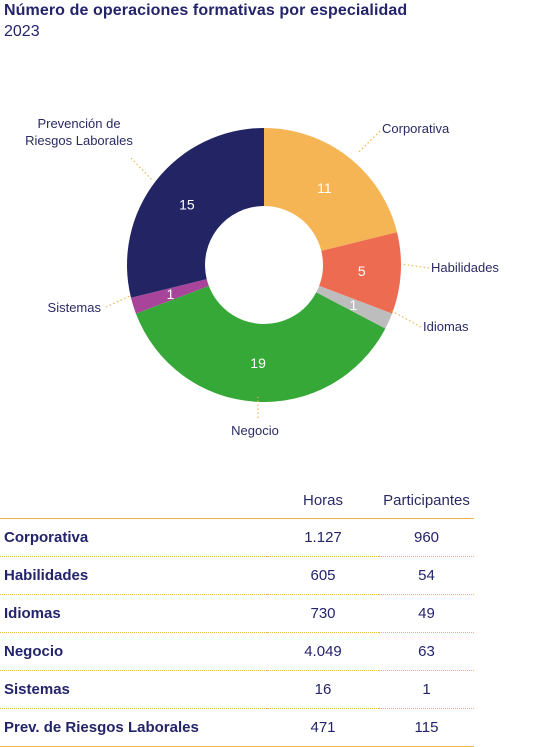 This screenshot has width=543, height=747. What do you see at coordinates (416, 128) in the screenshot?
I see `category-label: Corporativa` at bounding box center [416, 128].